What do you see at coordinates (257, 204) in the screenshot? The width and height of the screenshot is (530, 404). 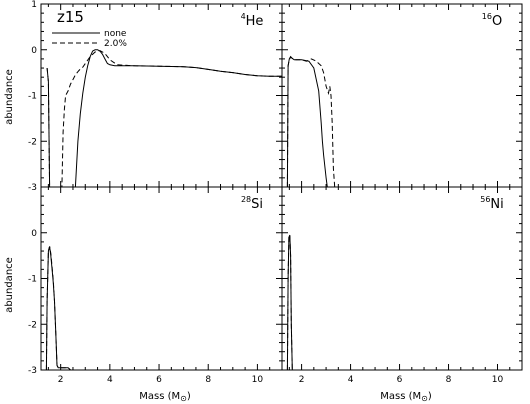 I see `panel-label-element: Si` at bounding box center [257, 204].